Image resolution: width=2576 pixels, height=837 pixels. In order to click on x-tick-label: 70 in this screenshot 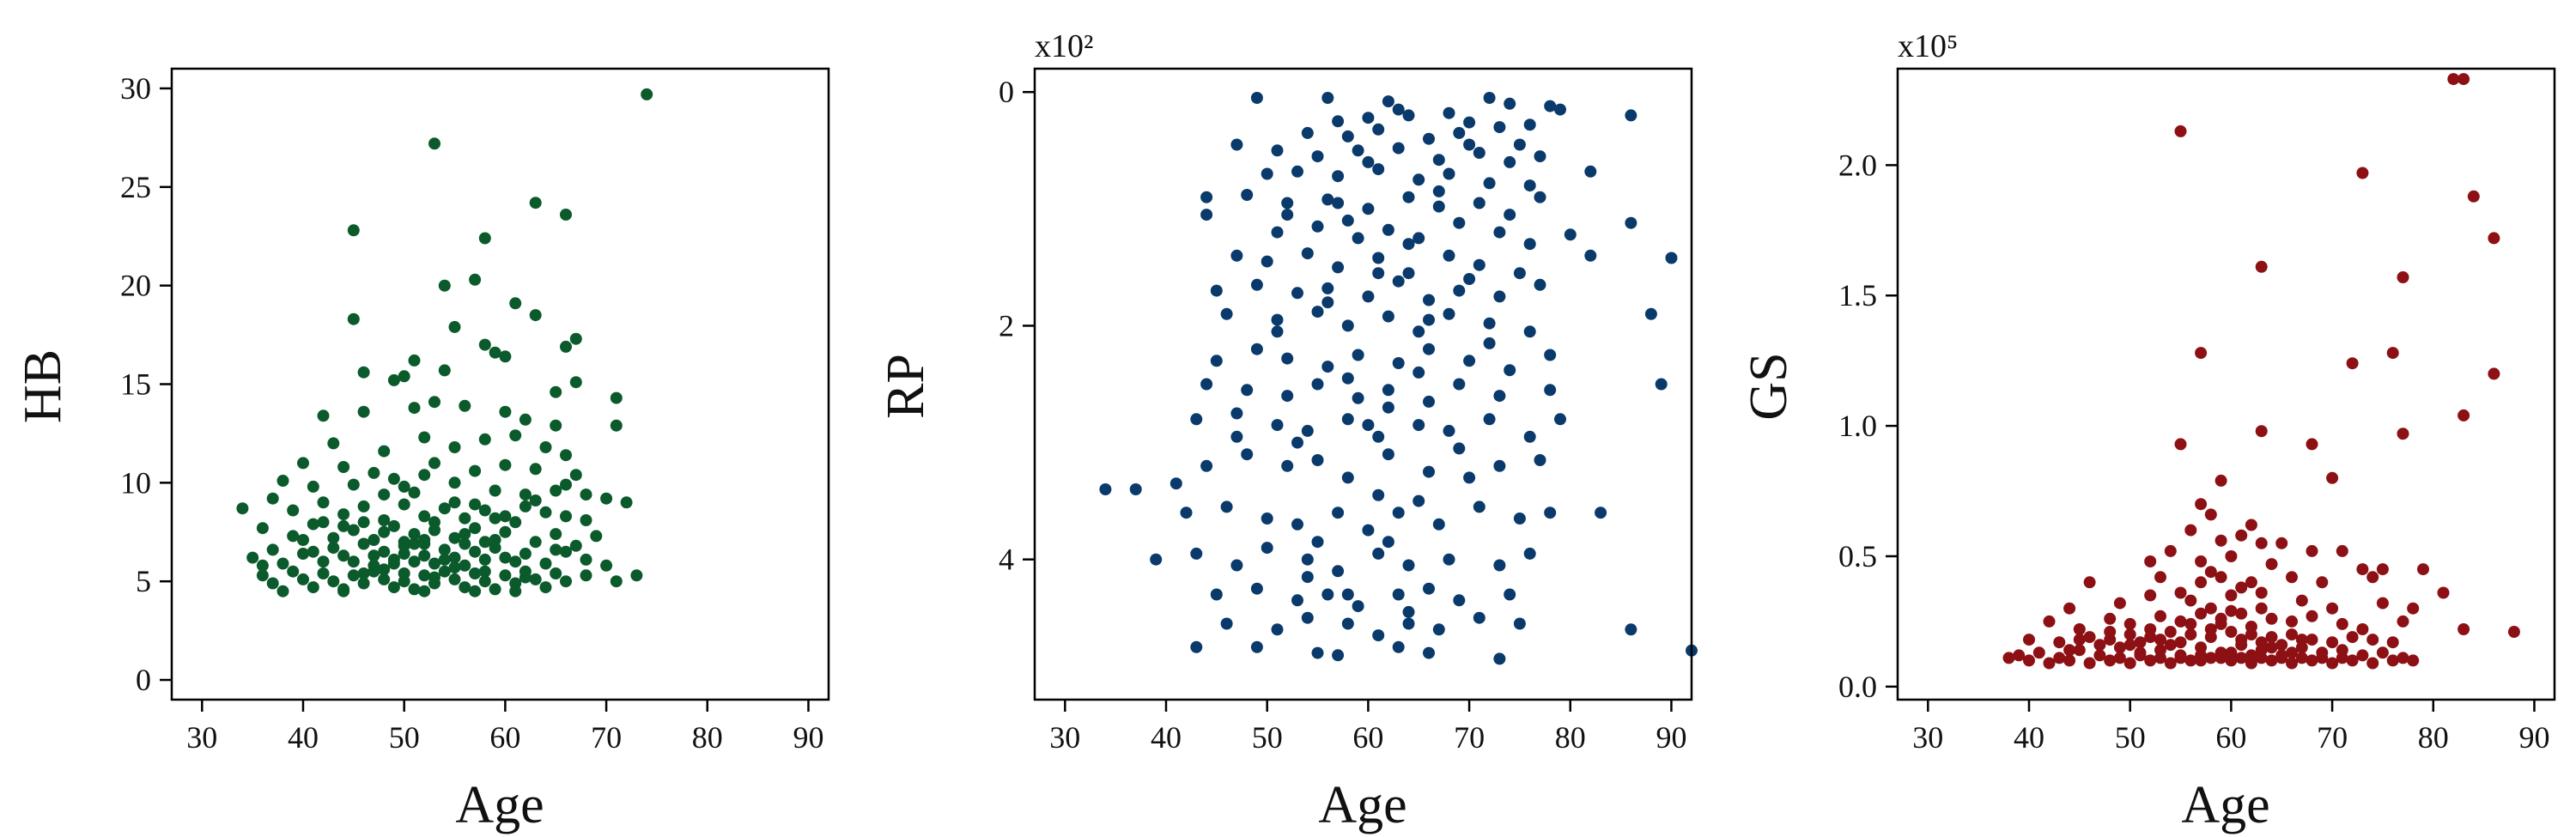, I will do `click(607, 737)`.